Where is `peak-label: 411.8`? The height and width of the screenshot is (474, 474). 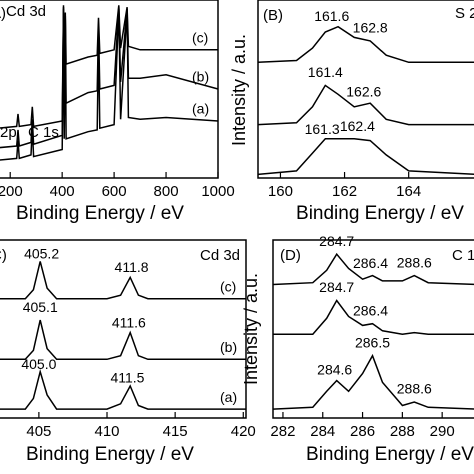 peak-label: 411.8 is located at coordinates (132, 267).